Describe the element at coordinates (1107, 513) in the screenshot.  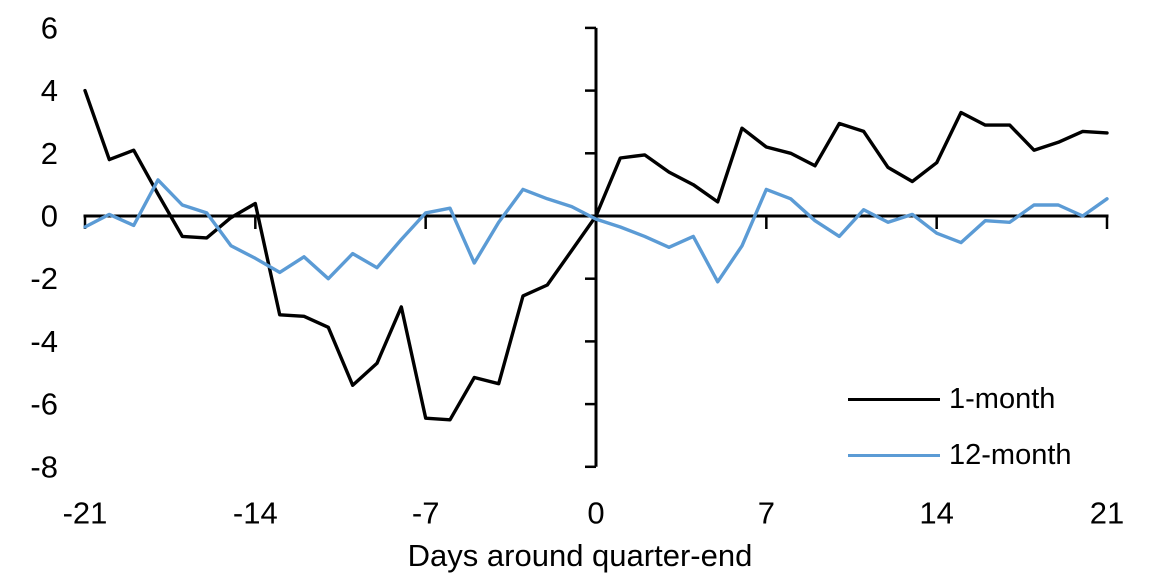
I see `x-tick-label: 21` at that location.